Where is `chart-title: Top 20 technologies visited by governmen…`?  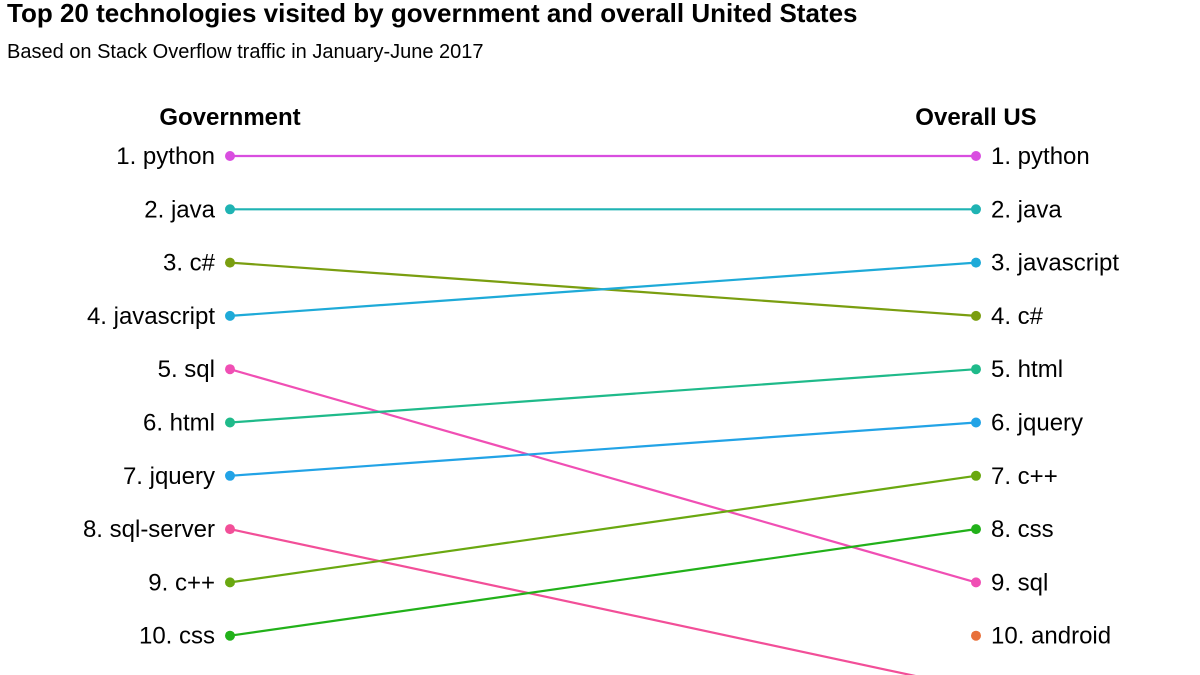 chart-title: Top 20 technologies visited by governmen… is located at coordinates (432, 14).